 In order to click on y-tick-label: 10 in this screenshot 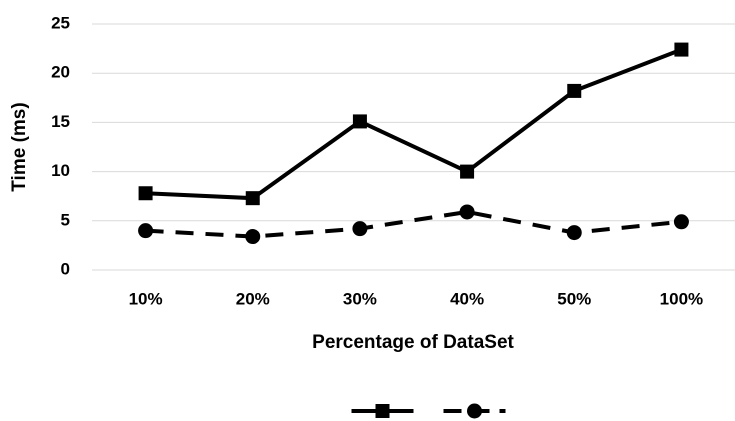, I will do `click(60, 170)`.